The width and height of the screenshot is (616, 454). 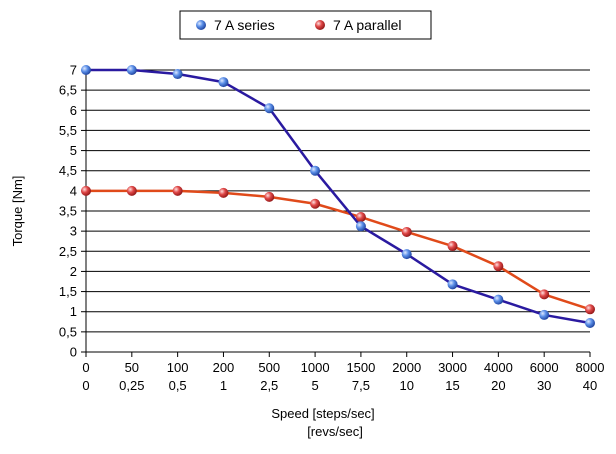 What do you see at coordinates (244, 25) in the screenshot?
I see `legend-label-series: 7 A series` at bounding box center [244, 25].